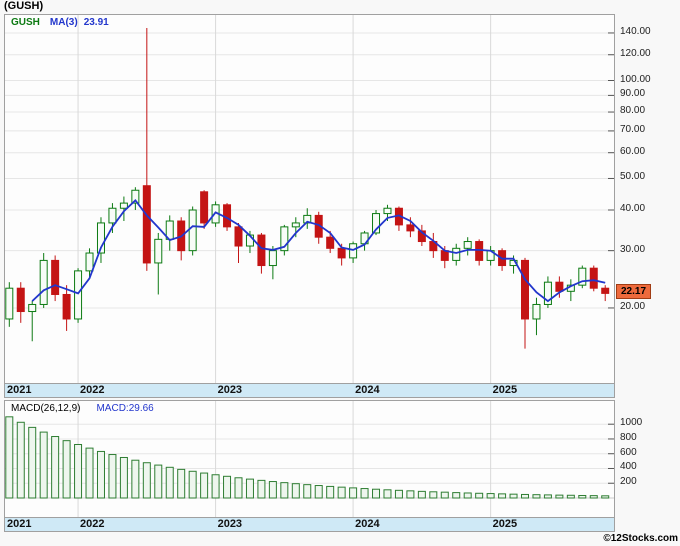 The height and width of the screenshot is (546, 680). I want to click on macd-y-tick-label: 600, so click(628, 452).